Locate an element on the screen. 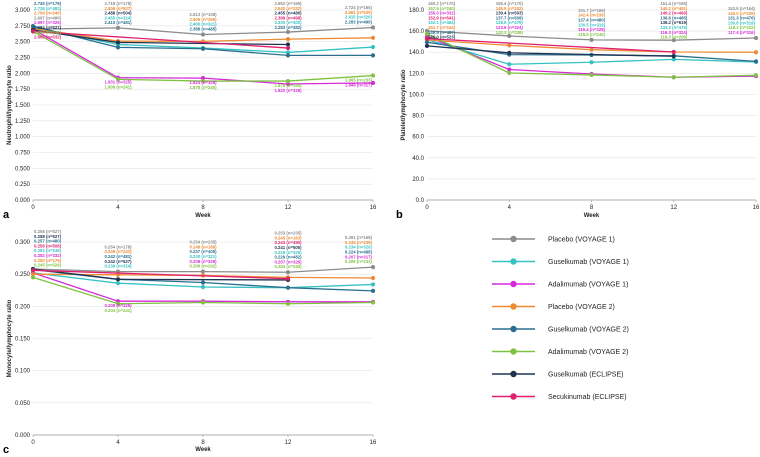  legend-label-pv1: Placebo (VOYAGE 1) is located at coordinates (581, 240).